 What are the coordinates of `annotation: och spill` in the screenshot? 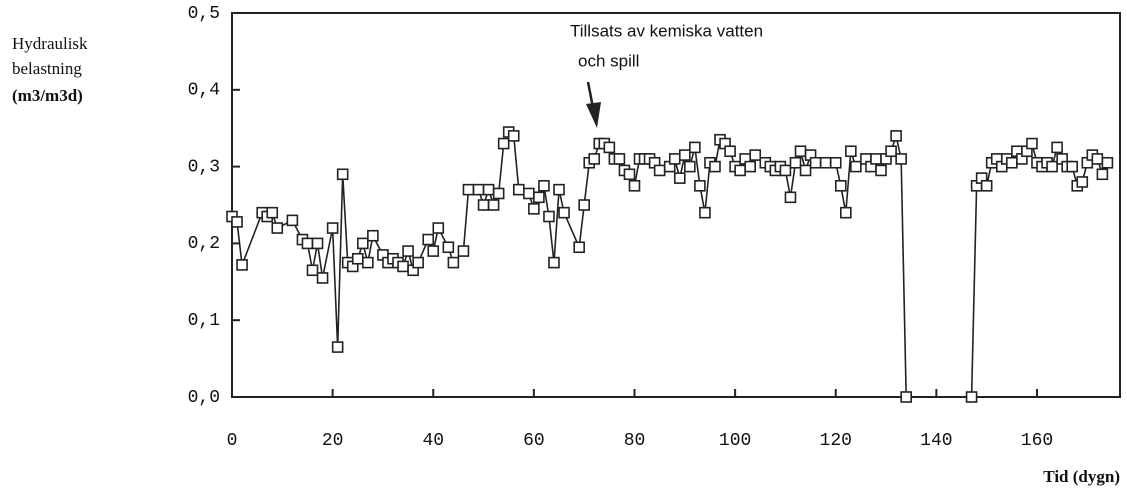 It's located at (608, 60).